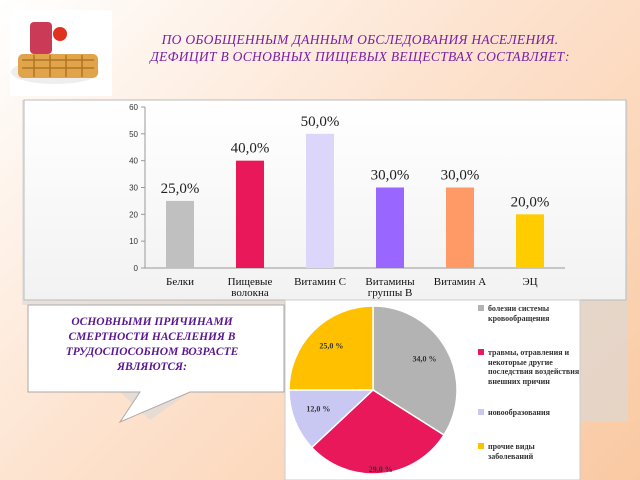  Describe the element at coordinates (133, 214) in the screenshot. I see `y-tick-label: 20` at that location.